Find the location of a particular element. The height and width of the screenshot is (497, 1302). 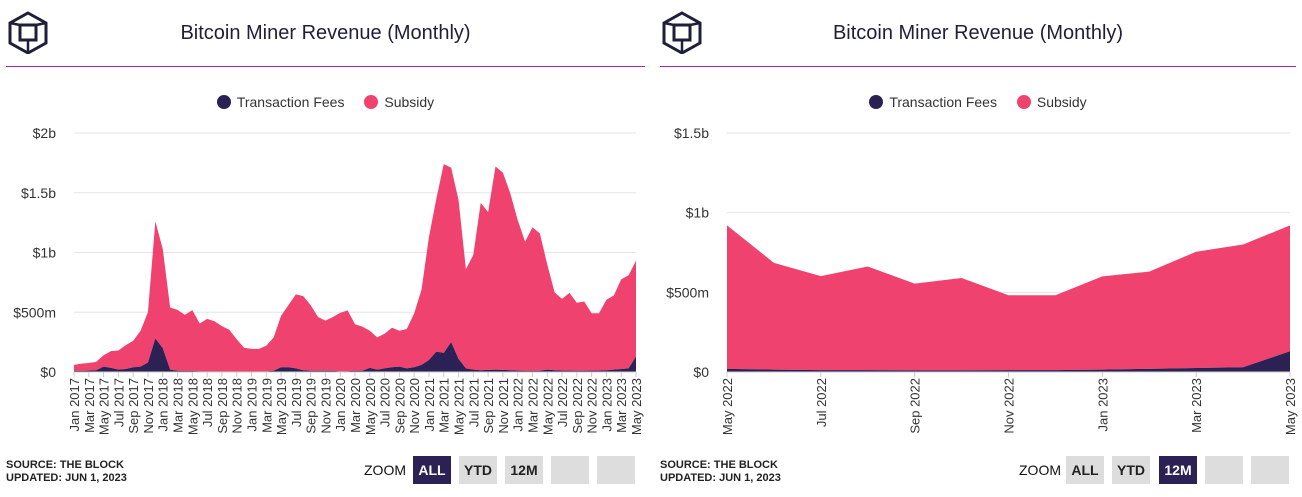

subsidy-series-area is located at coordinates (1008, 298).